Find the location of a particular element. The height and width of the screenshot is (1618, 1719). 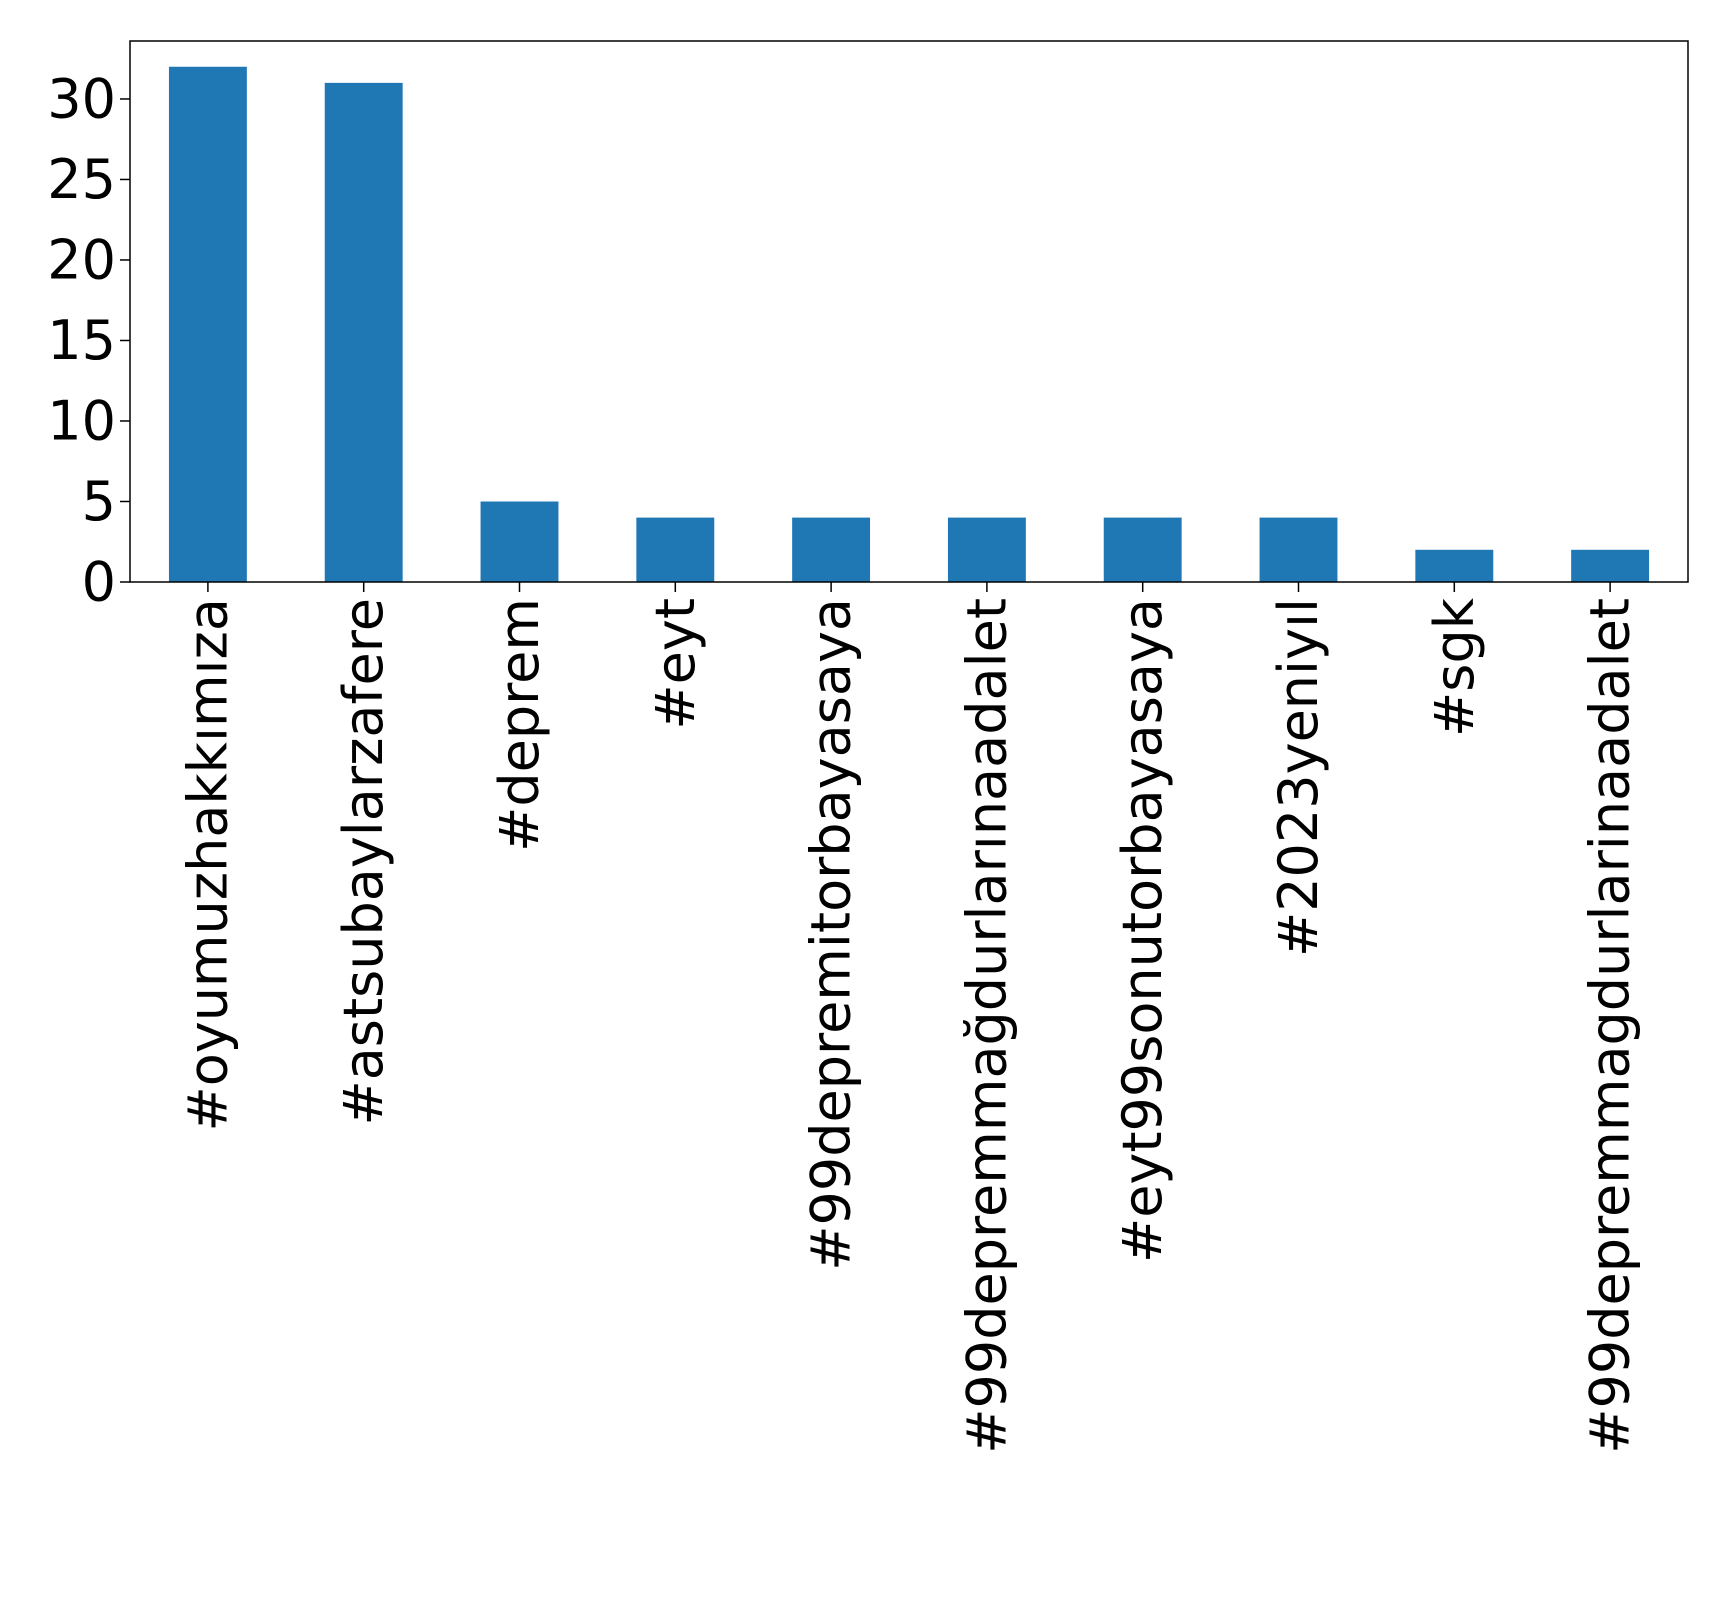

x-tick-label: #oyumuzhakkımıza is located at coordinates (207, 865).